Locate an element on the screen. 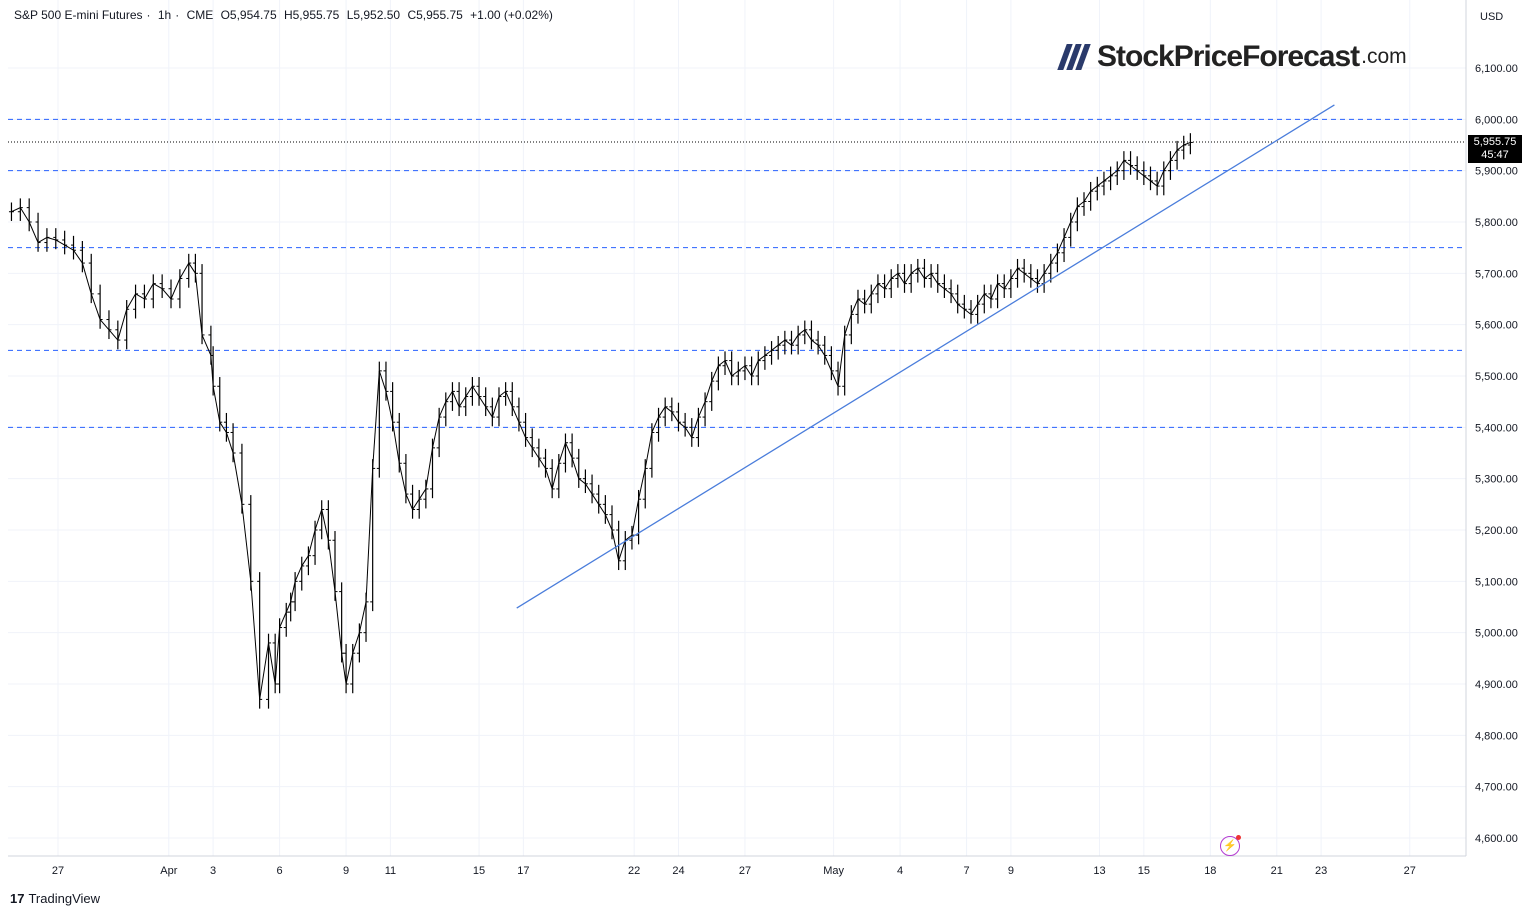 The height and width of the screenshot is (915, 1536). exchange-label: CME is located at coordinates (200, 15).